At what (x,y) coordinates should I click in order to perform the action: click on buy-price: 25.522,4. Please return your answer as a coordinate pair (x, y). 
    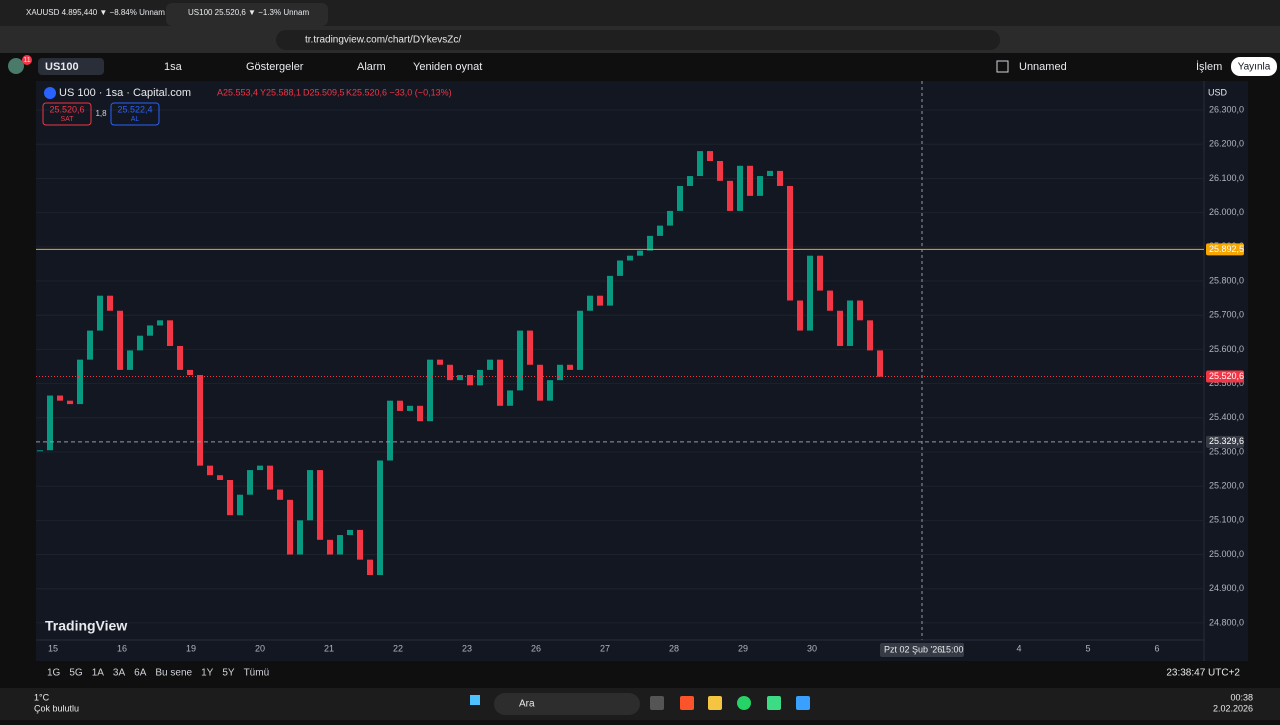
    Looking at the image, I should click on (134, 109).